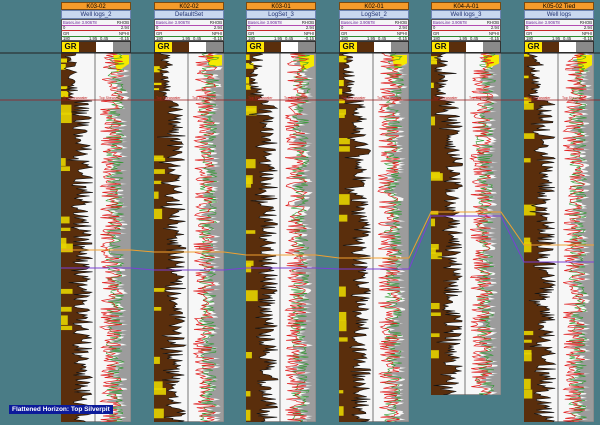 Image resolution: width=600 pixels, height=425 pixels. I want to click on horizon-line-purple, so click(327, 243).